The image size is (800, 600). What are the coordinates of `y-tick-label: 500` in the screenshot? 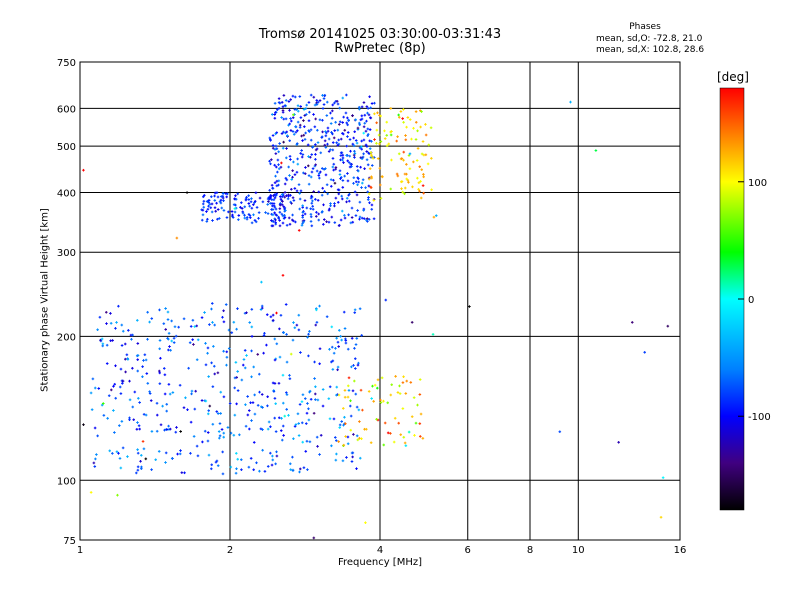 It's located at (66, 147).